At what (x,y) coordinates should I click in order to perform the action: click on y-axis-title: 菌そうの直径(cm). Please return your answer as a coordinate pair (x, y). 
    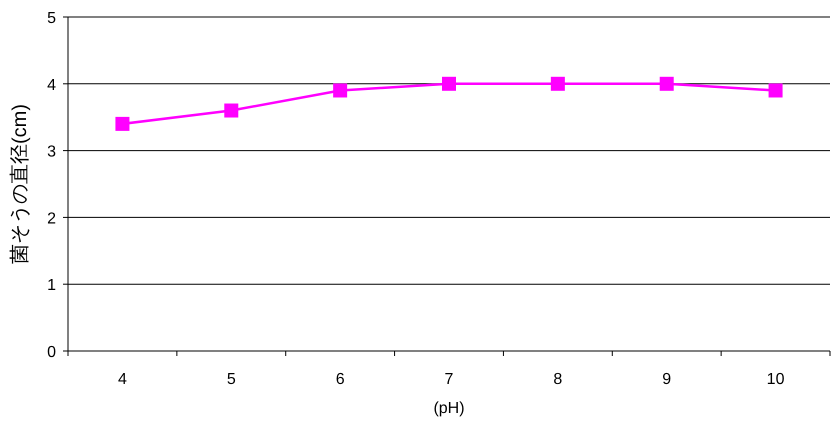
    Looking at the image, I should click on (20, 184).